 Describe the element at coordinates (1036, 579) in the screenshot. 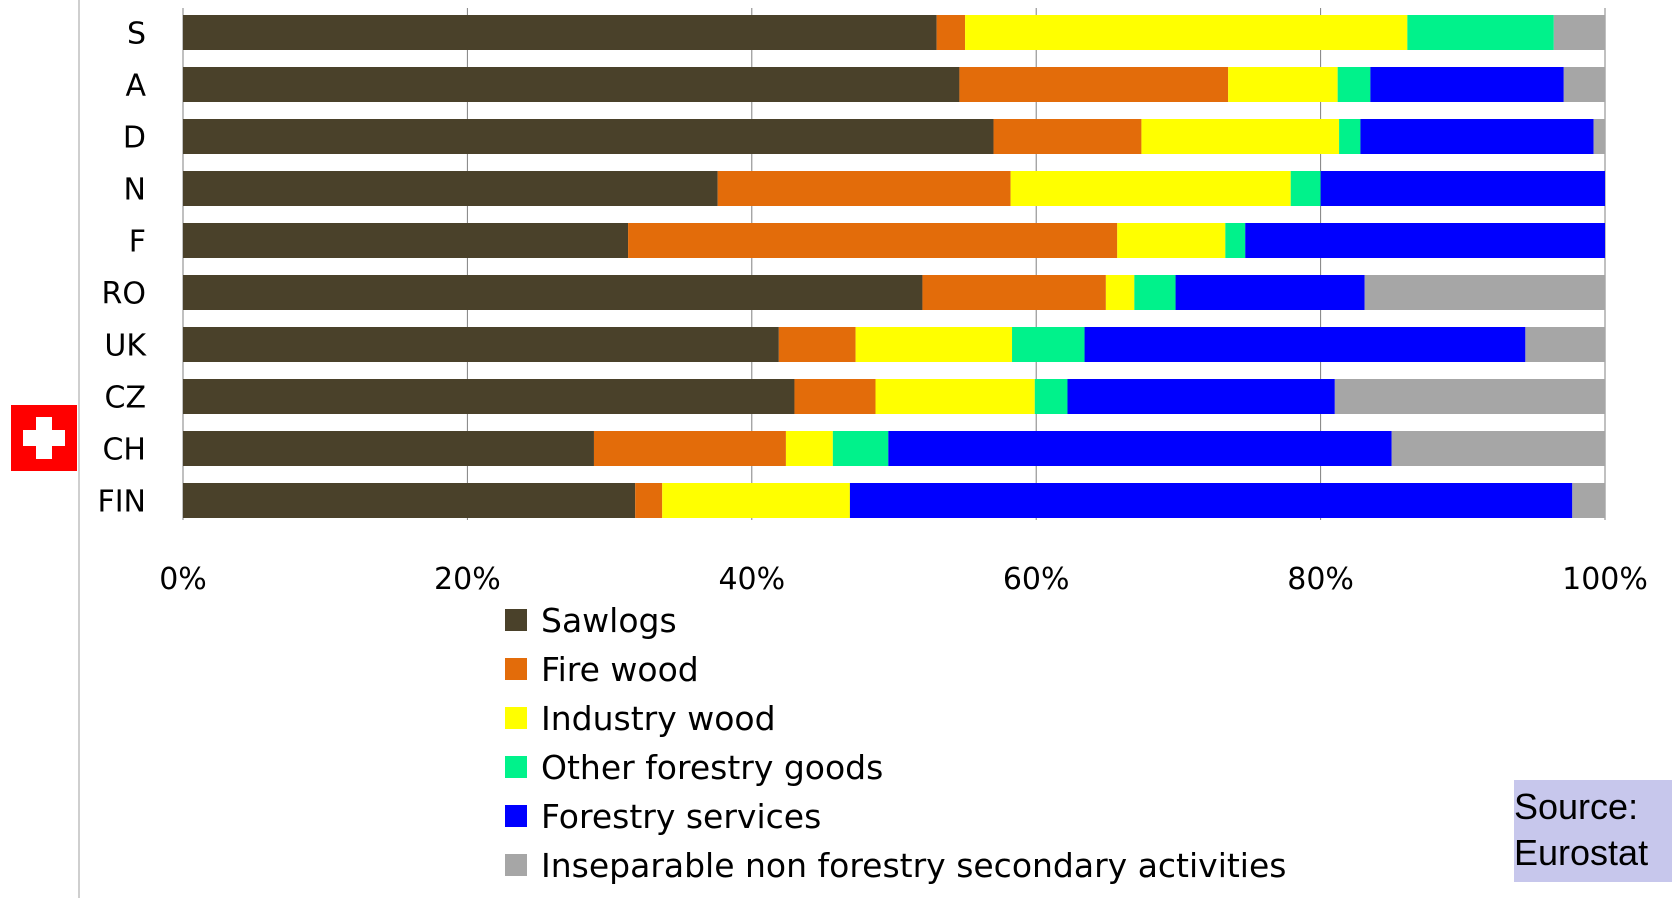

I see `x-tick-label: 60%` at that location.